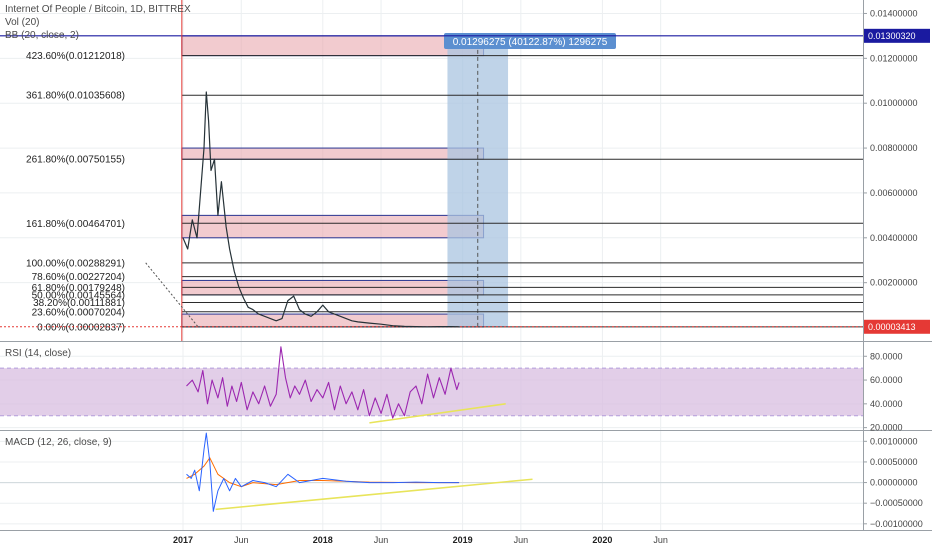 This screenshot has height=550, width=932. I want to click on measure-label: 0.01296275 (40122.87%) 1296275, so click(530, 42).